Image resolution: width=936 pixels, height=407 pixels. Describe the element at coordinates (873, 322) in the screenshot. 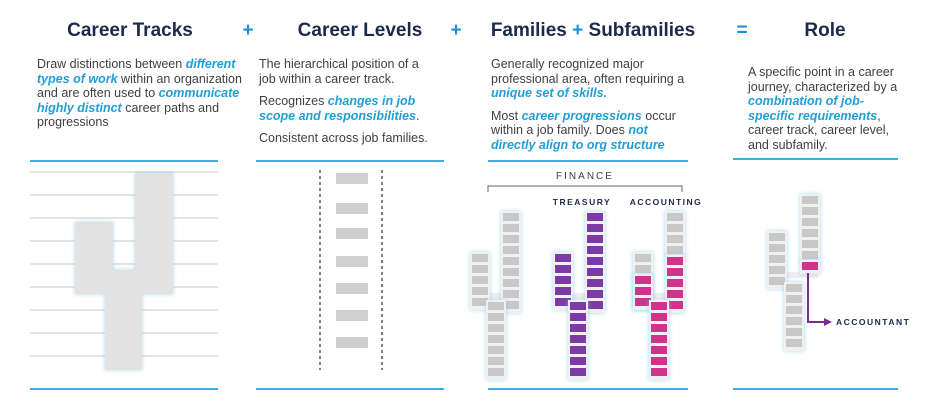

I see `accountant-label: ACCOUNTANT` at that location.